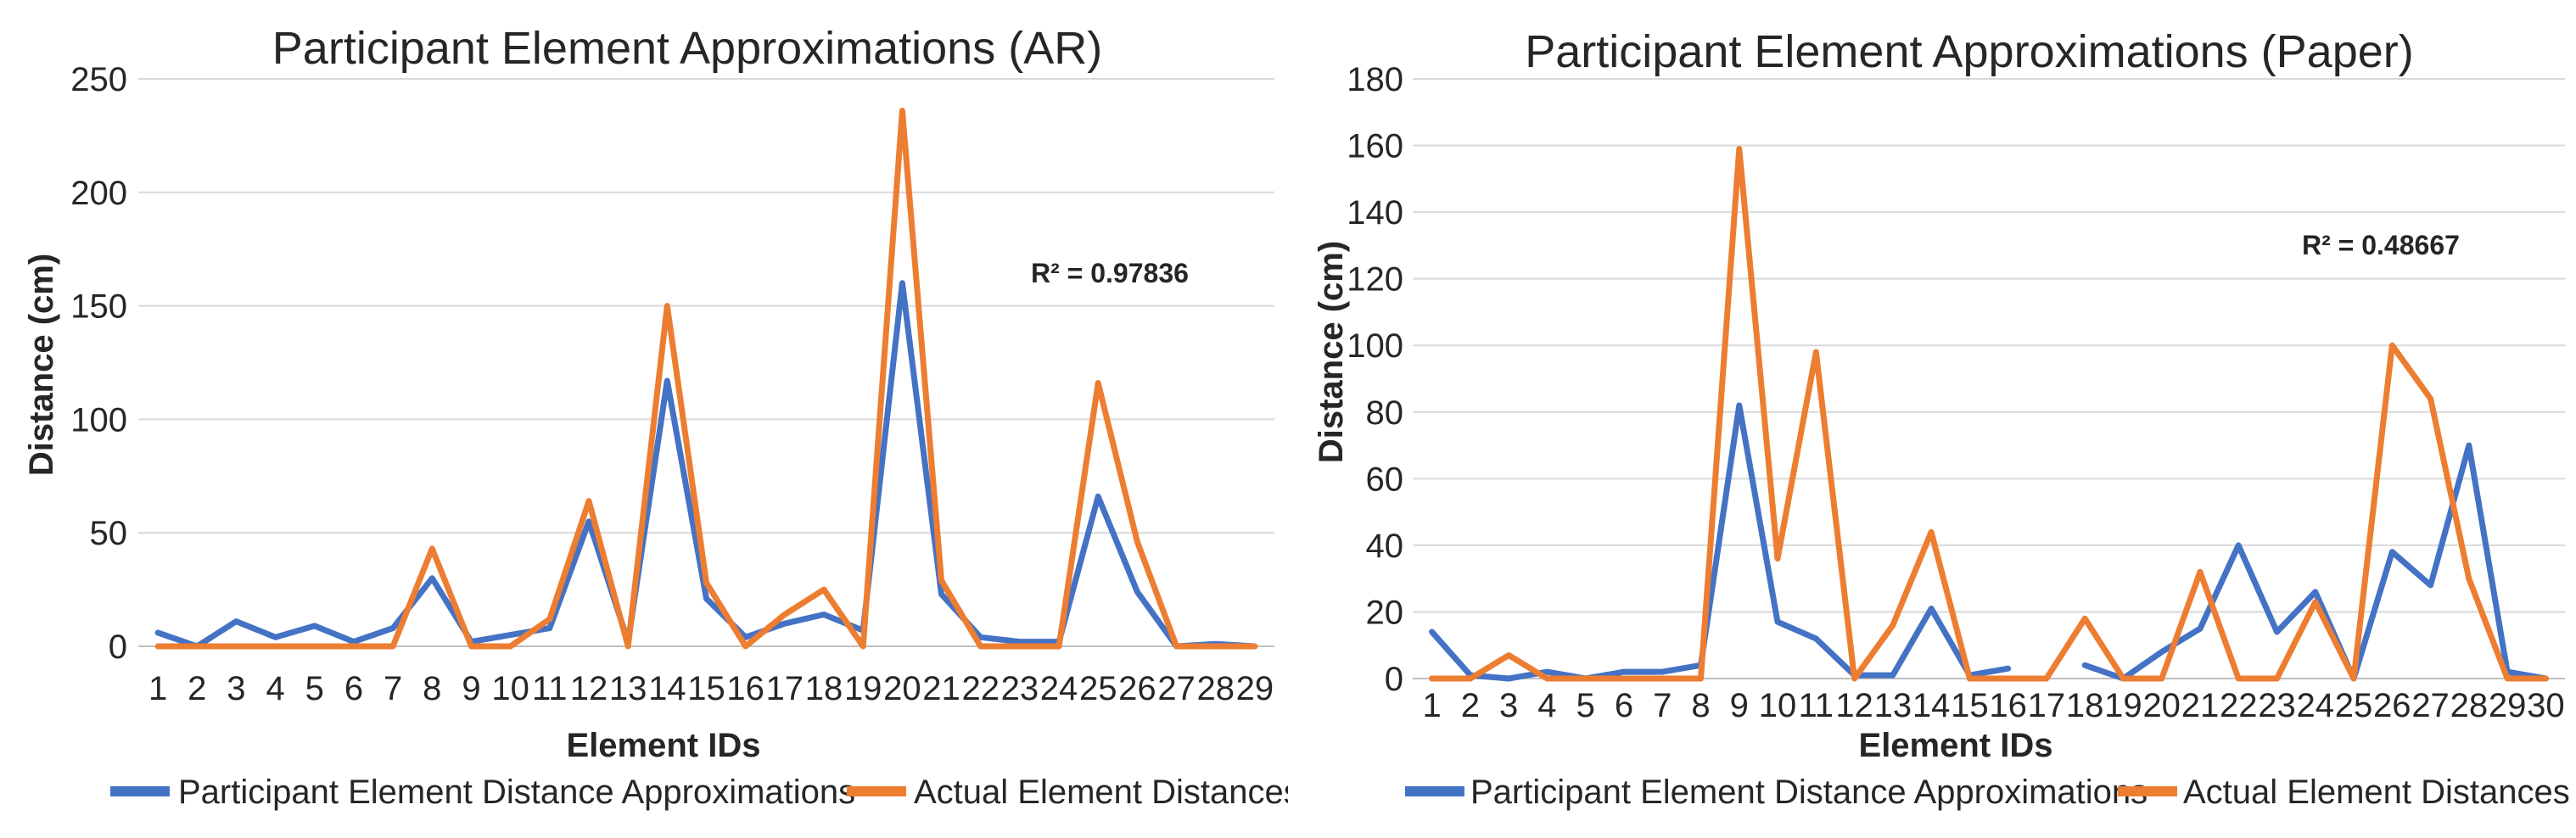 The height and width of the screenshot is (838, 2576). Describe the element at coordinates (1385, 413) in the screenshot. I see `y-tick-label: 80` at that location.